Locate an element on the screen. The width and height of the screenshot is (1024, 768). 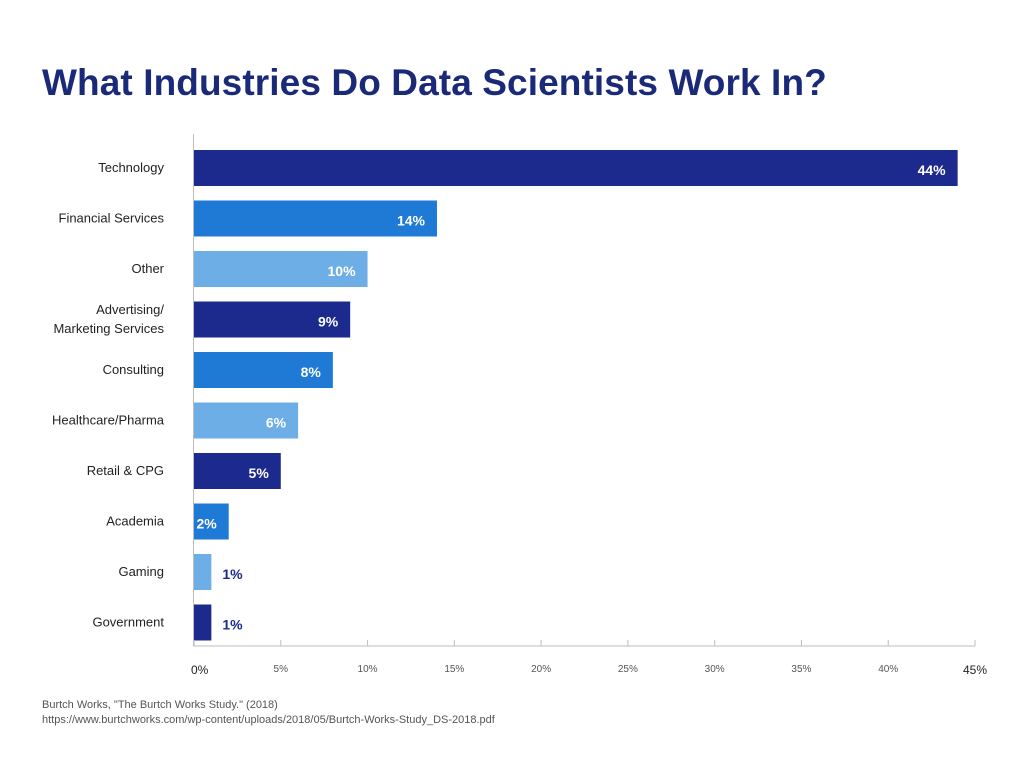
x-tick-label: 25% is located at coordinates (628, 669).